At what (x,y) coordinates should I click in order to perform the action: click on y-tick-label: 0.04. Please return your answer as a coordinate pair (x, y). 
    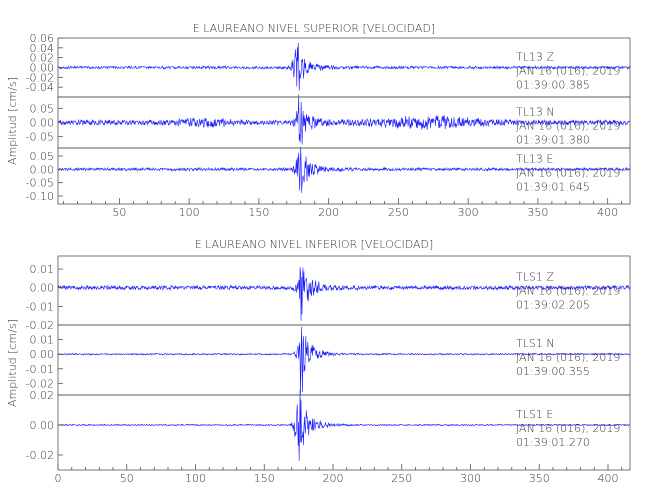
    Looking at the image, I should click on (42, 48).